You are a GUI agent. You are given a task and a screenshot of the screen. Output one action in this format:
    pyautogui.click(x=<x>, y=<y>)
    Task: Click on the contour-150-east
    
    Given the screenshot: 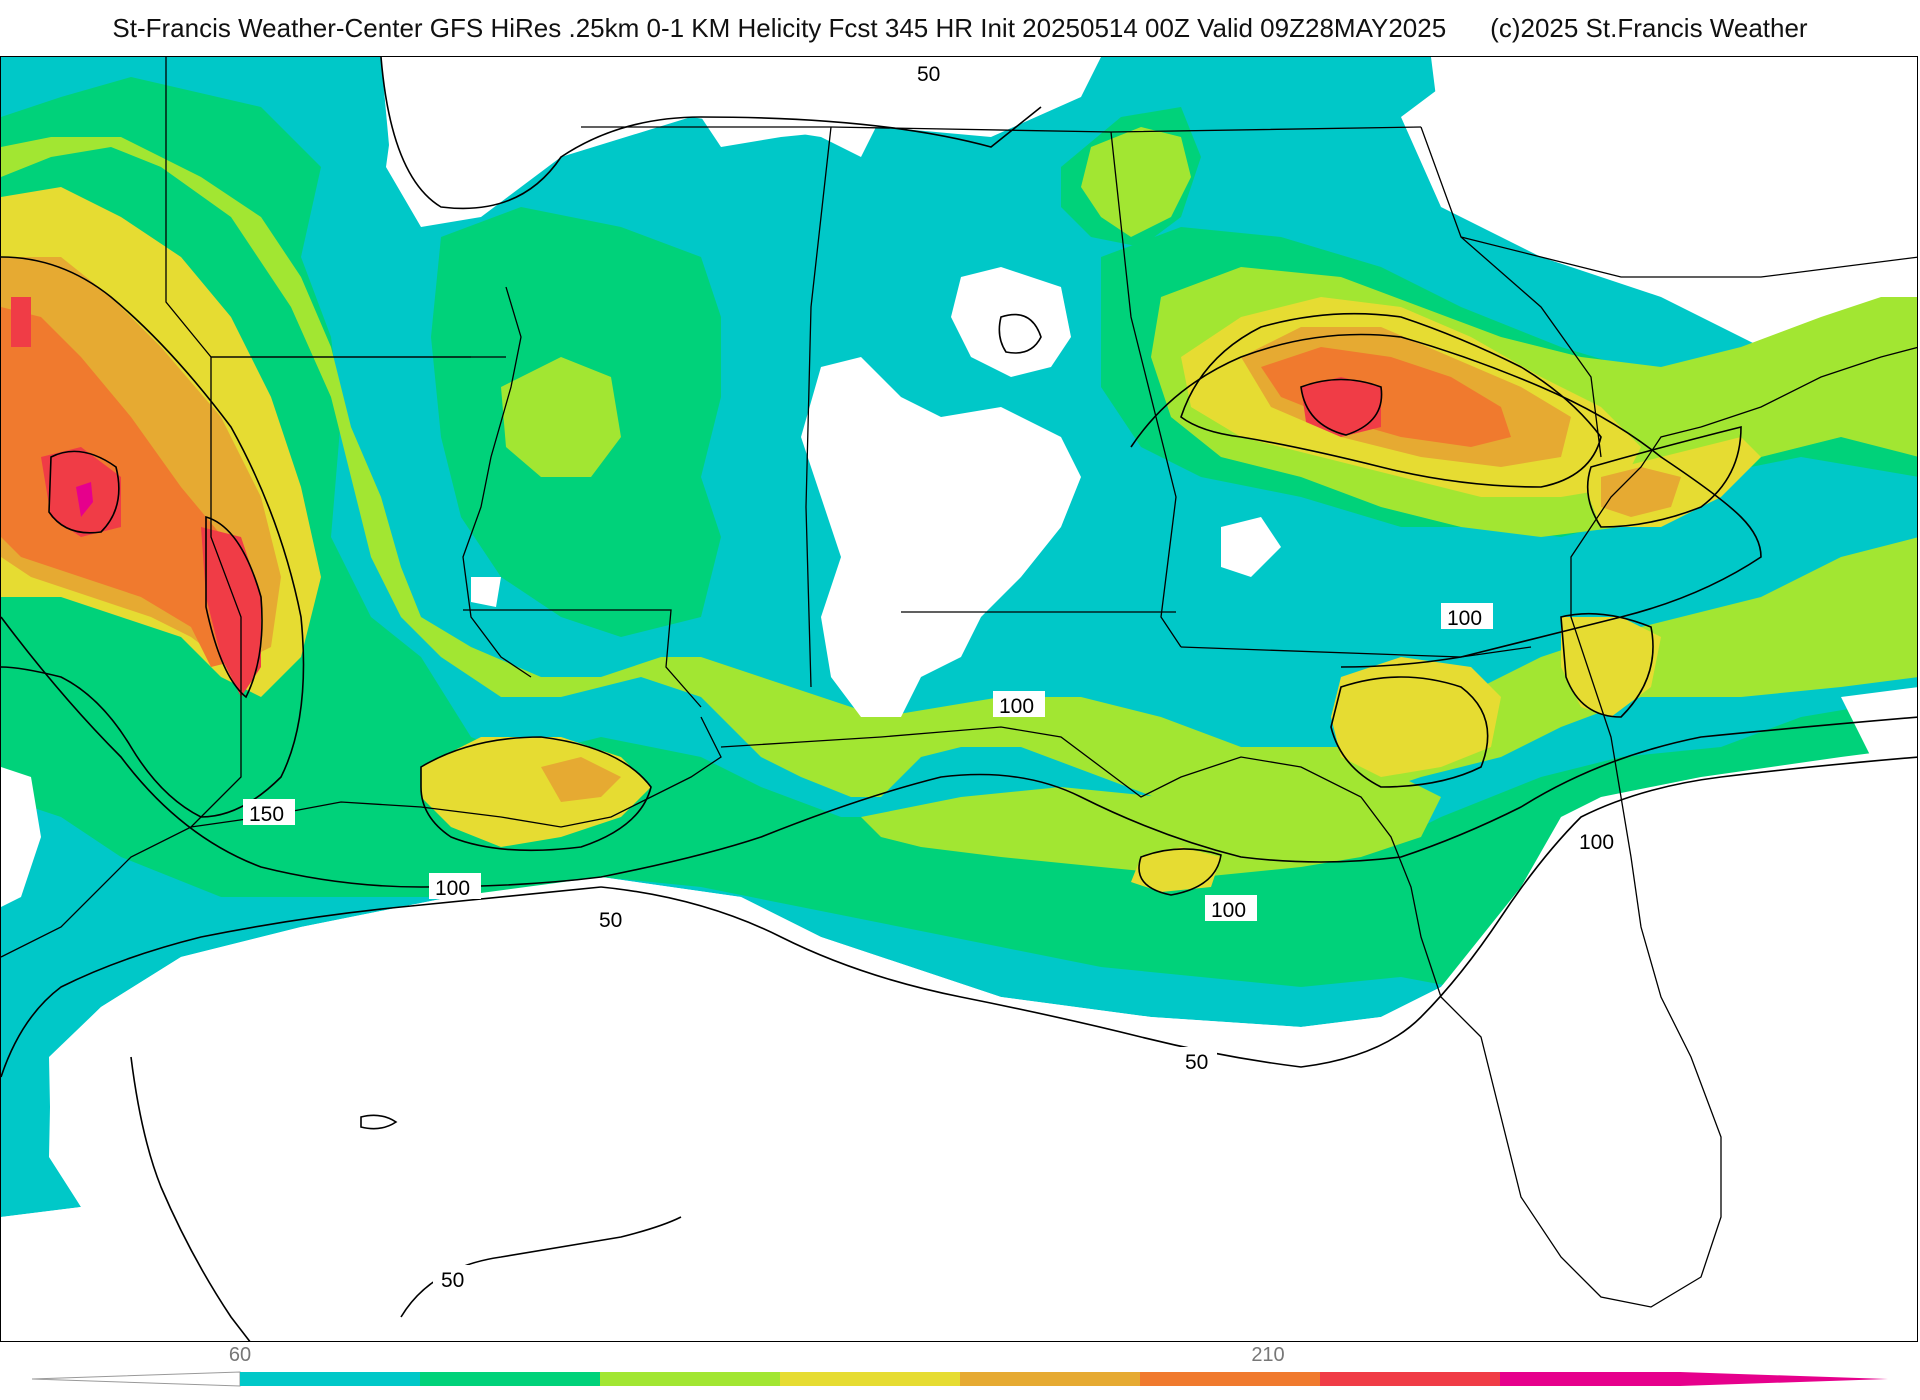 What is the action you would take?
    pyautogui.click(x=1391, y=400)
    